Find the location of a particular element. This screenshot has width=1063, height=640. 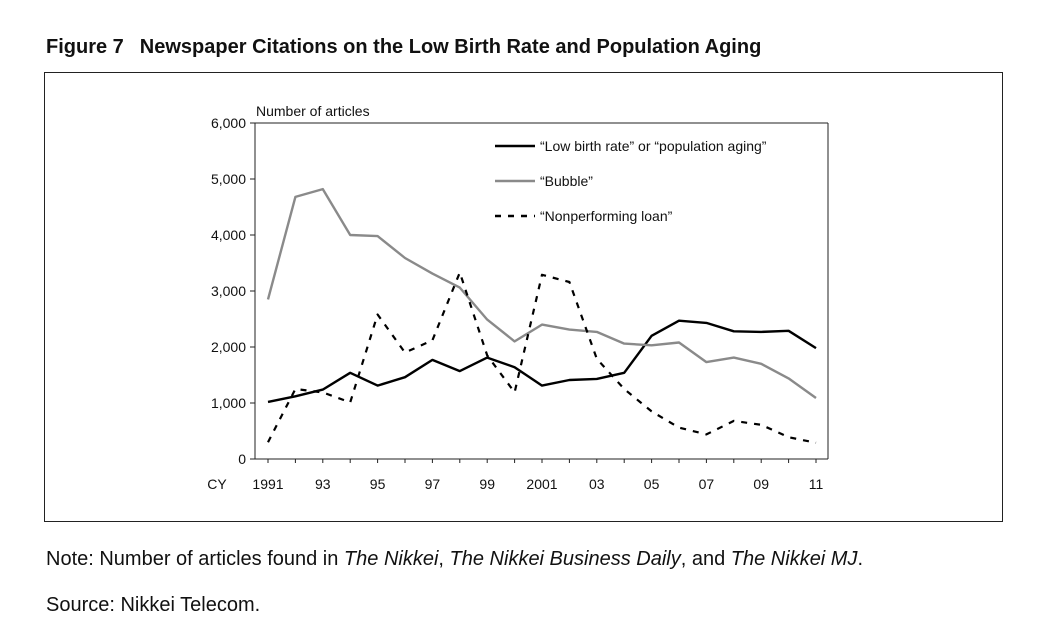

y-tick-label: 0 is located at coordinates (242, 459).